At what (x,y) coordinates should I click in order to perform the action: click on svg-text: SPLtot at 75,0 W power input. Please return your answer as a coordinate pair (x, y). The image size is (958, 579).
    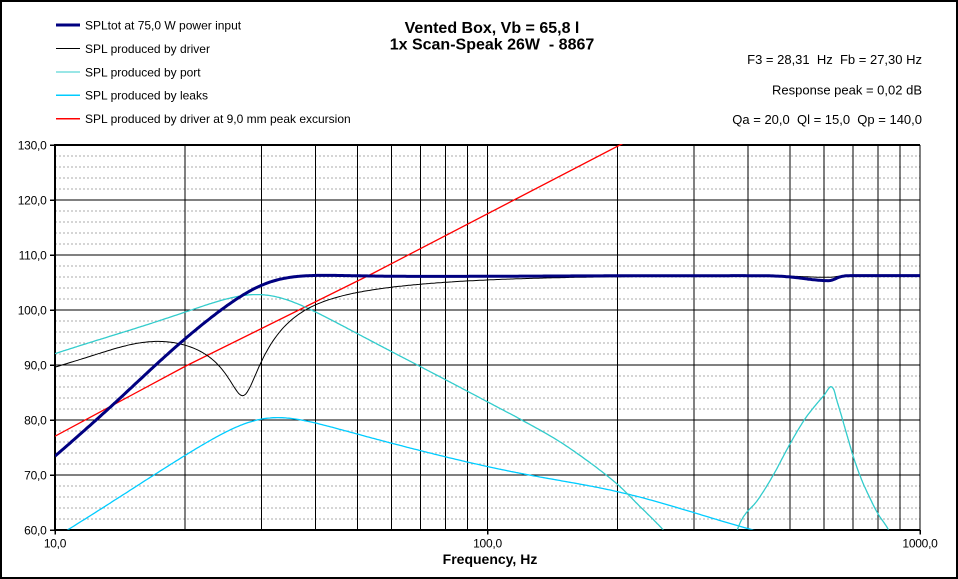
    Looking at the image, I should click on (163, 25).